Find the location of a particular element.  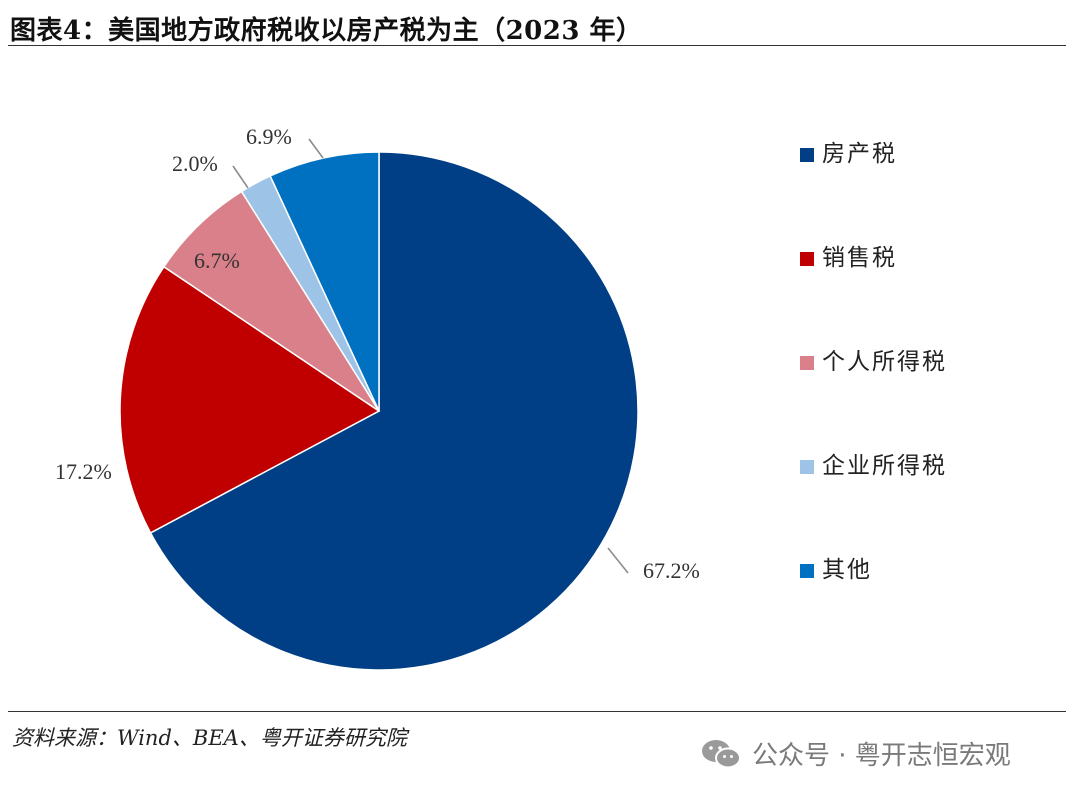

legend-swatch-personal-income-tax is located at coordinates (807, 363).